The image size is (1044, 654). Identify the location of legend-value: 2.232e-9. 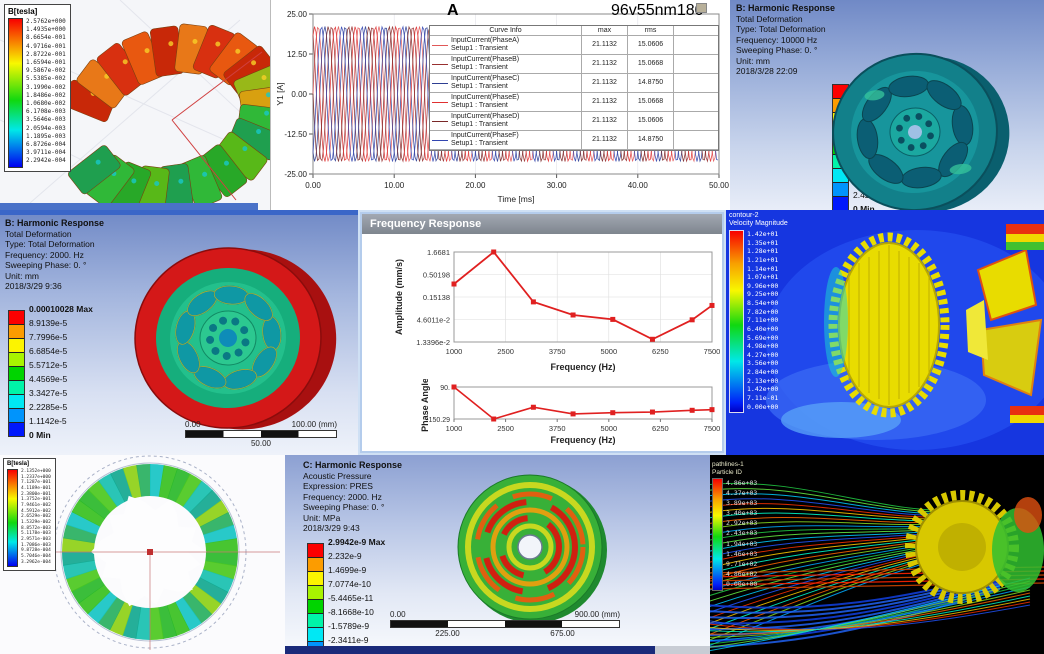
(345, 556).